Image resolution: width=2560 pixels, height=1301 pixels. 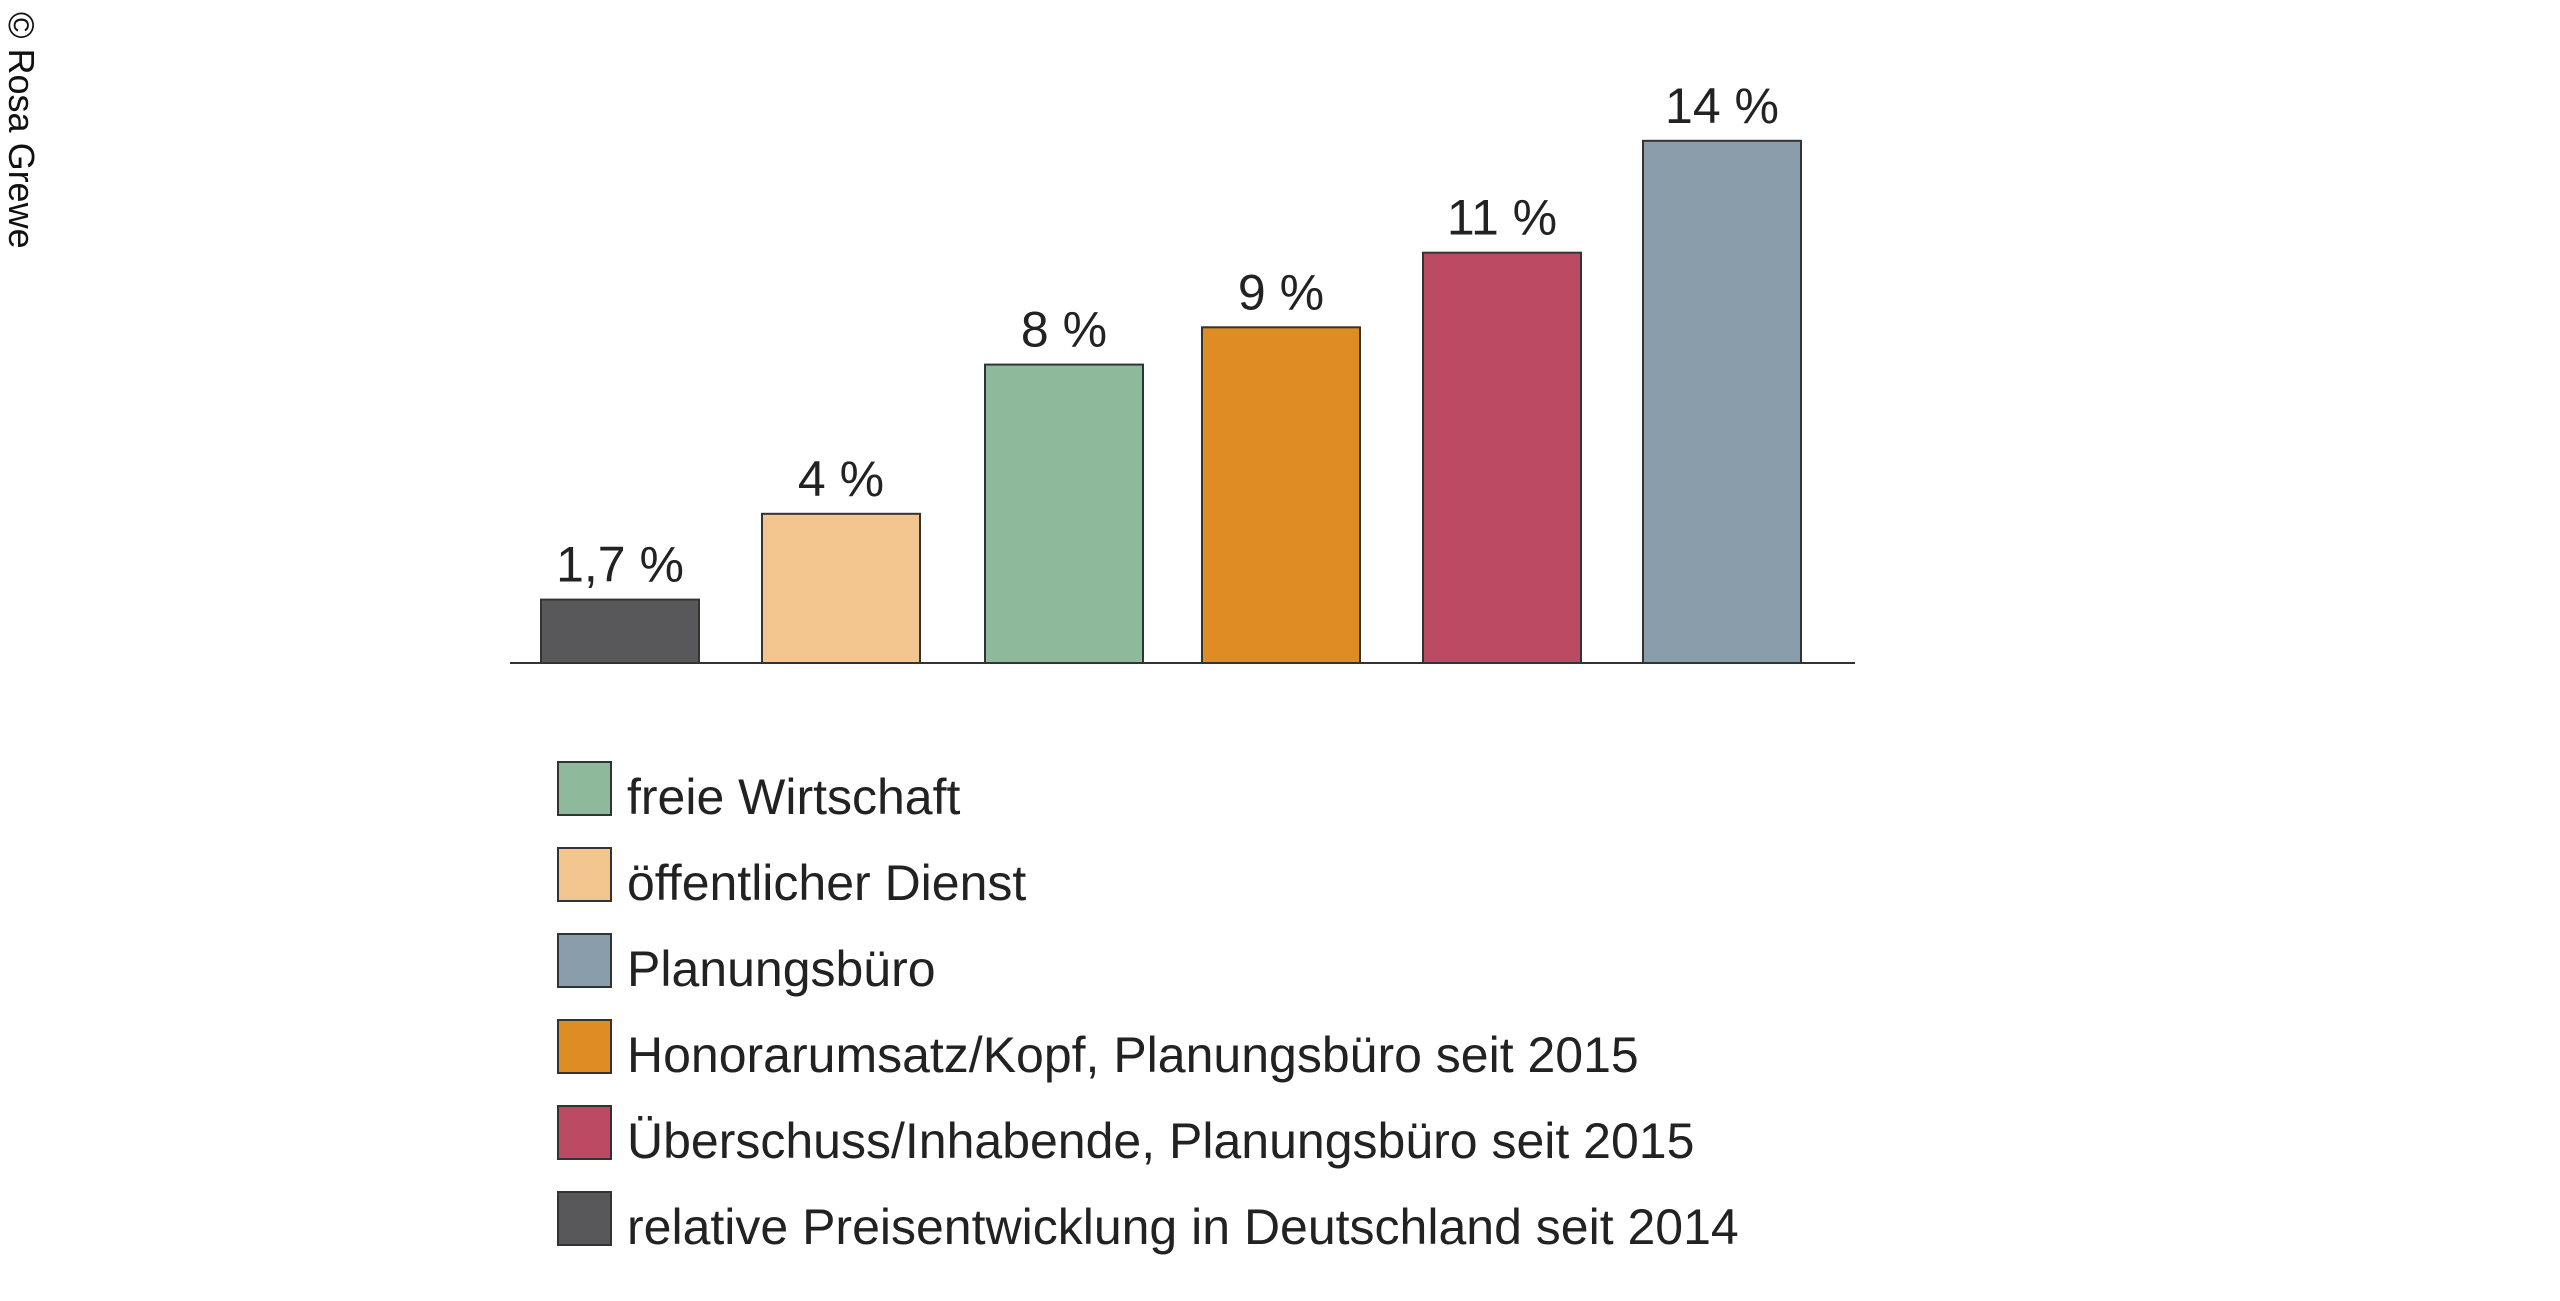 What do you see at coordinates (794, 797) in the screenshot?
I see `legend-label-1: freie Wirtschaft` at bounding box center [794, 797].